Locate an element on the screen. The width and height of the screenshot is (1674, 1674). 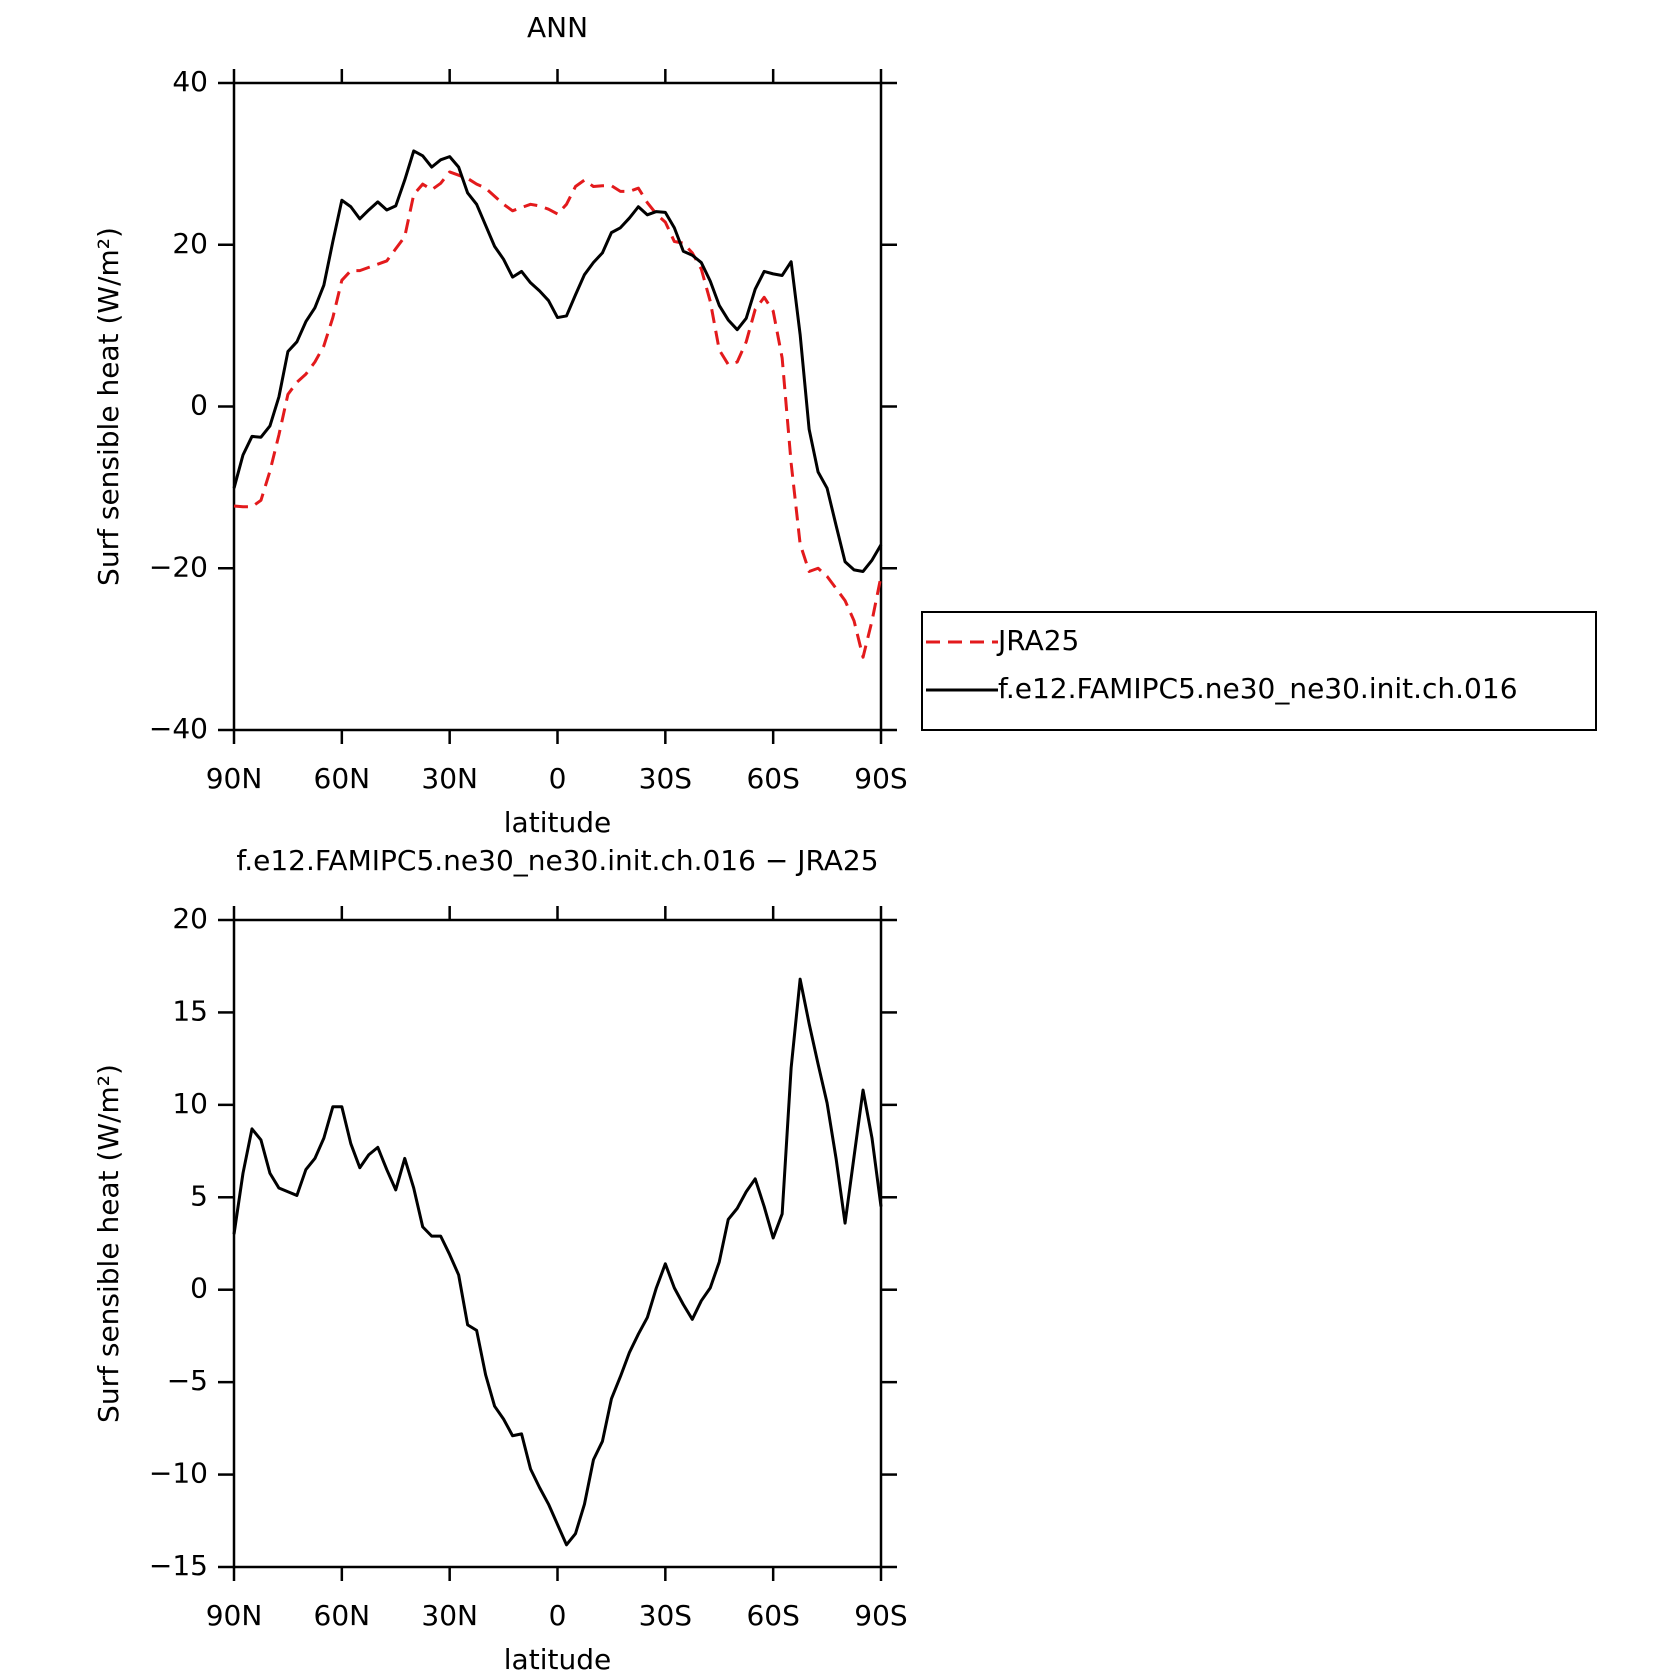
y-tick-label: −15 is located at coordinates (178, 1565).